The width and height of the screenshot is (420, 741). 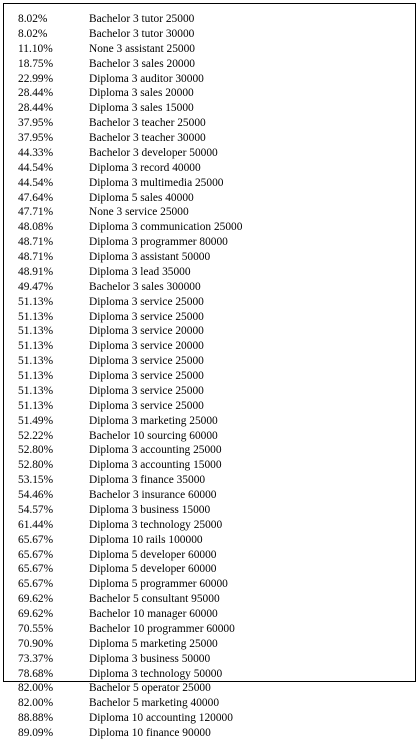 What do you see at coordinates (156, 524) in the screenshot?
I see `row-description: Diploma 3 technology 25000` at bounding box center [156, 524].